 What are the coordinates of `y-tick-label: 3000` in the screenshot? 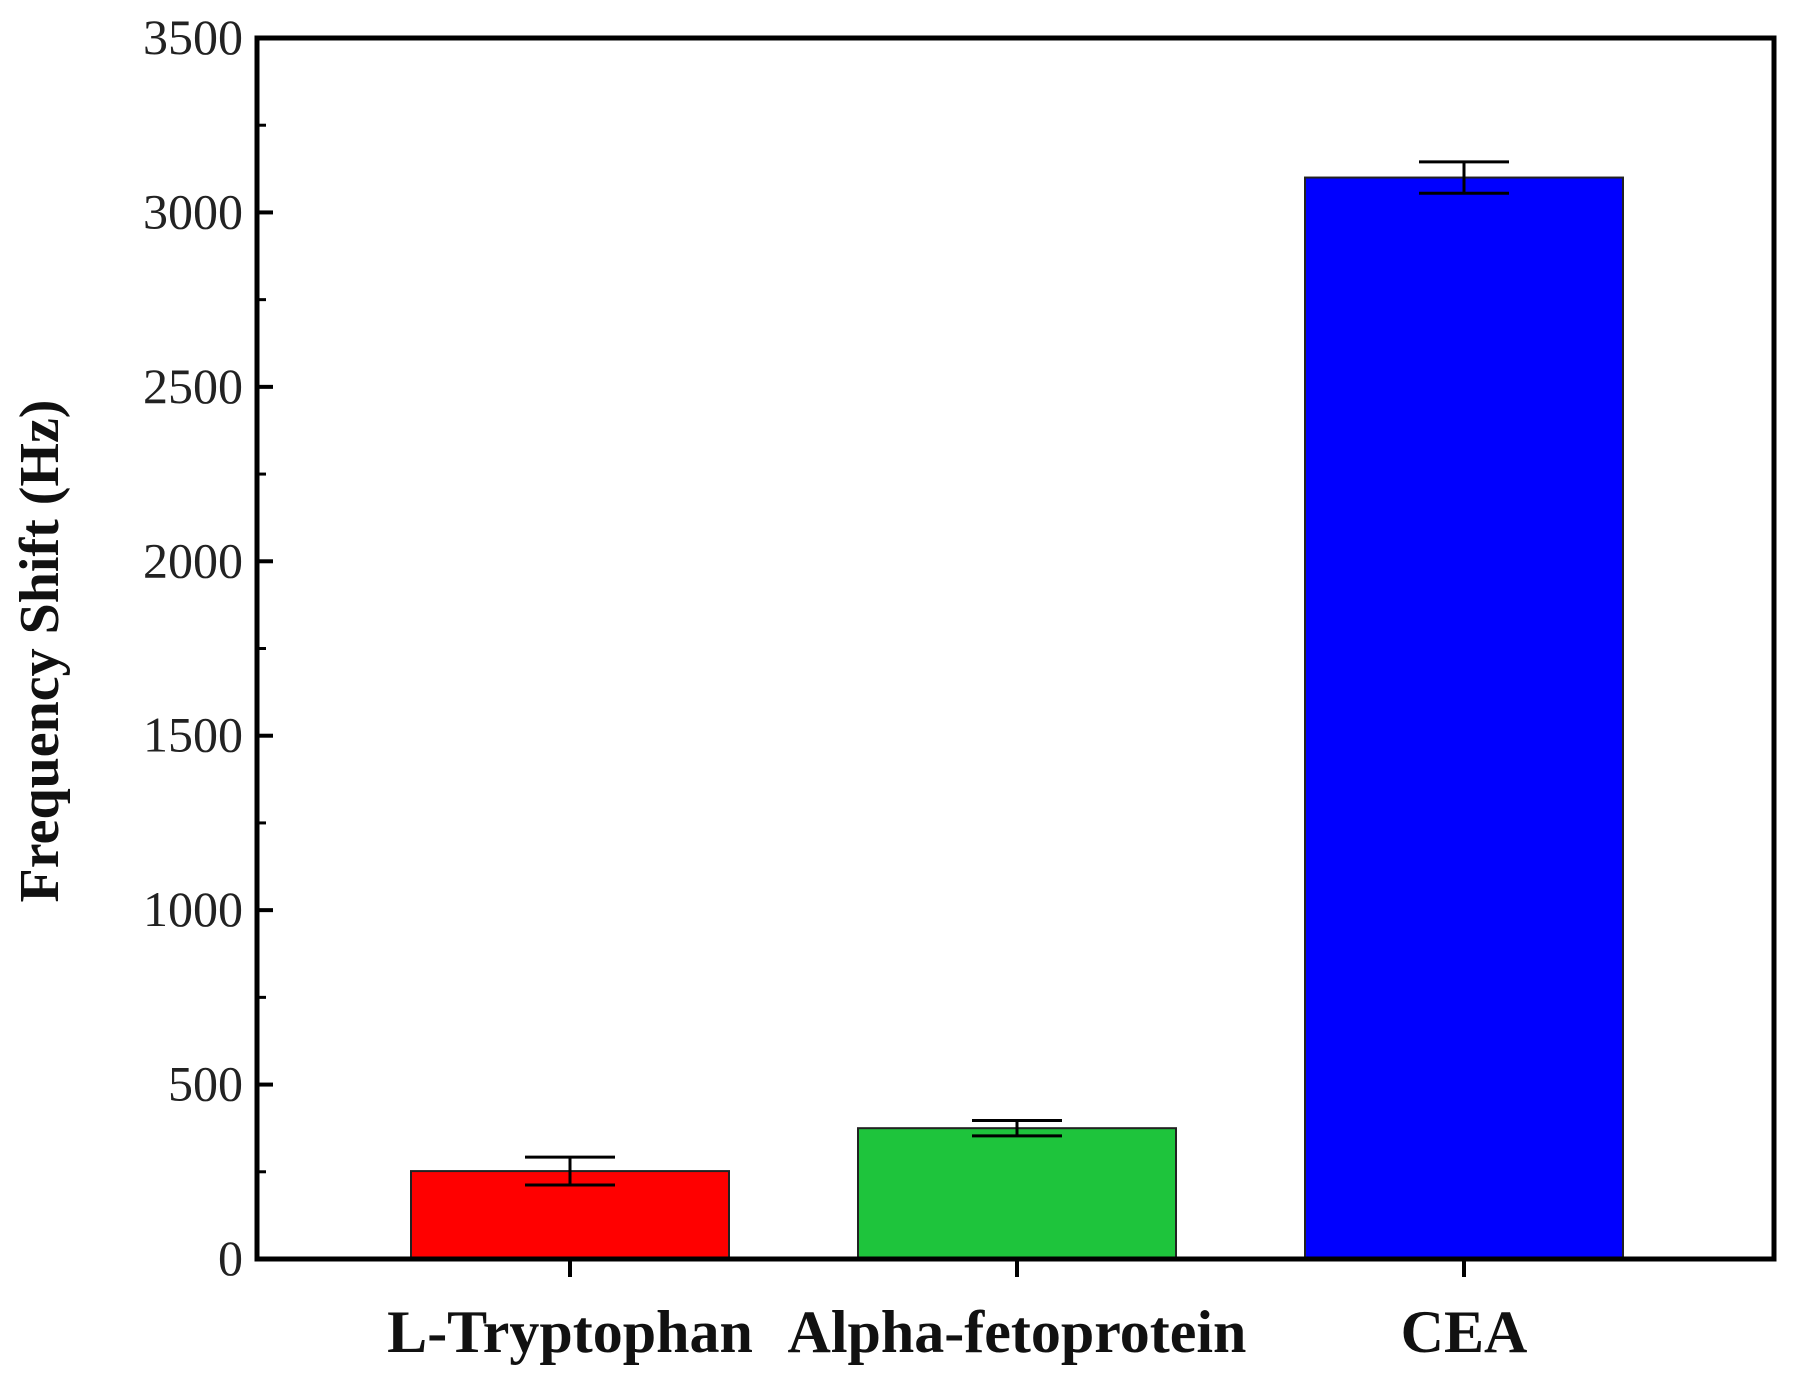 It's located at (193, 211).